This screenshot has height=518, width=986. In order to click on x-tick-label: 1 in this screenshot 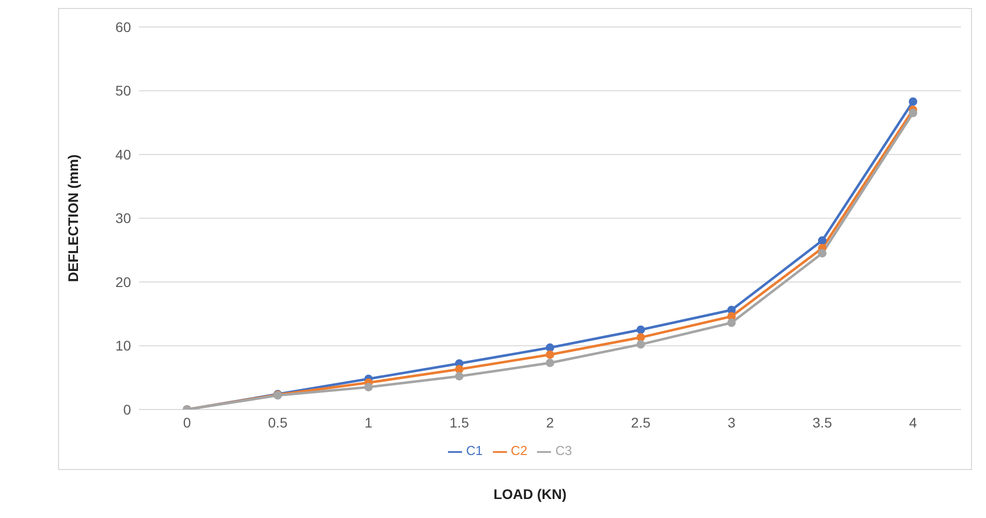, I will do `click(368, 422)`.